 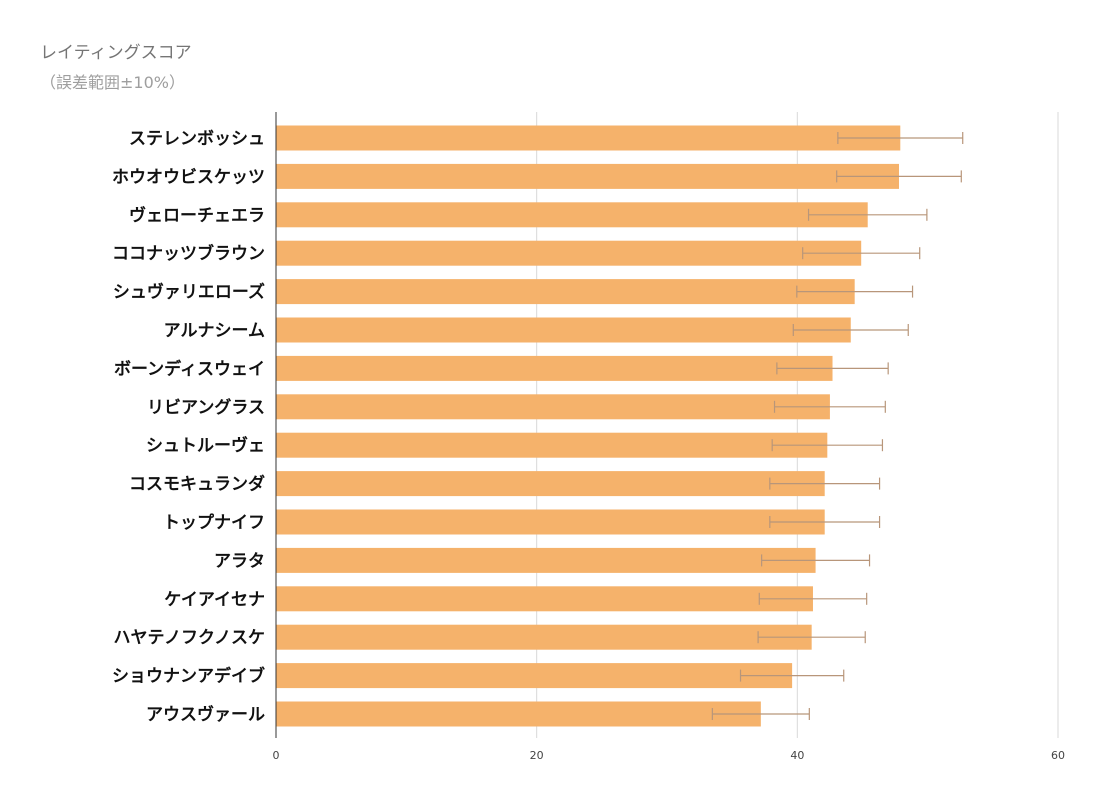 I want to click on category-label: ホウオウビスケッツ, so click(x=188, y=177).